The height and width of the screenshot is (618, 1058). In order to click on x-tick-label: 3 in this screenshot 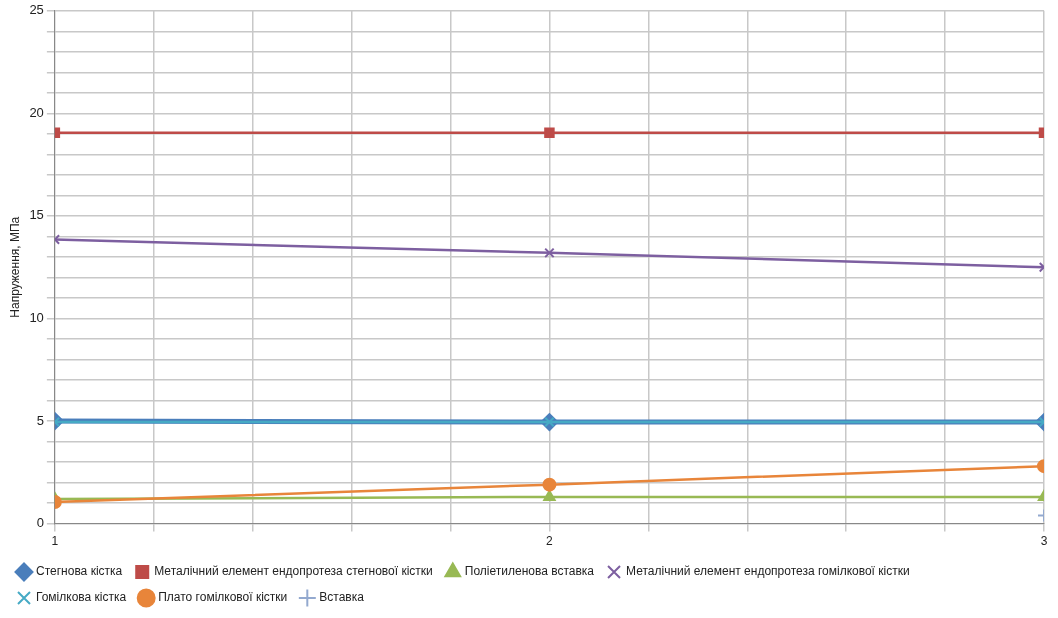, I will do `click(1044, 541)`.